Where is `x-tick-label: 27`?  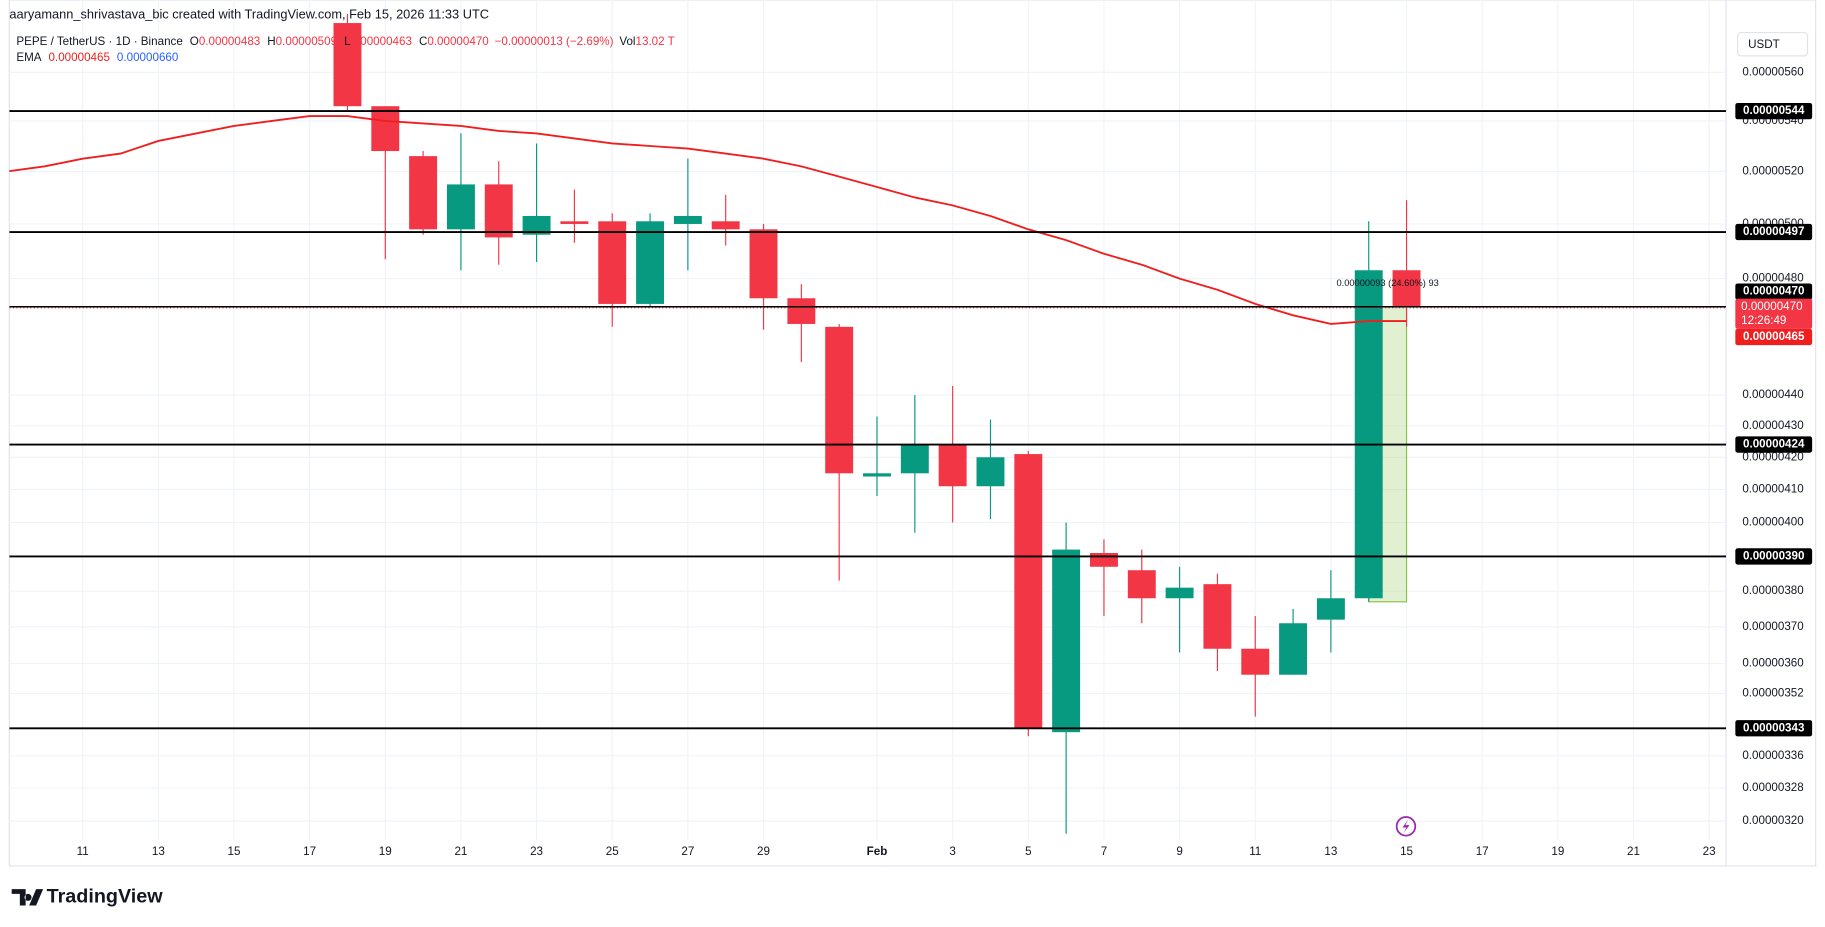
x-tick-label: 27 is located at coordinates (687, 851).